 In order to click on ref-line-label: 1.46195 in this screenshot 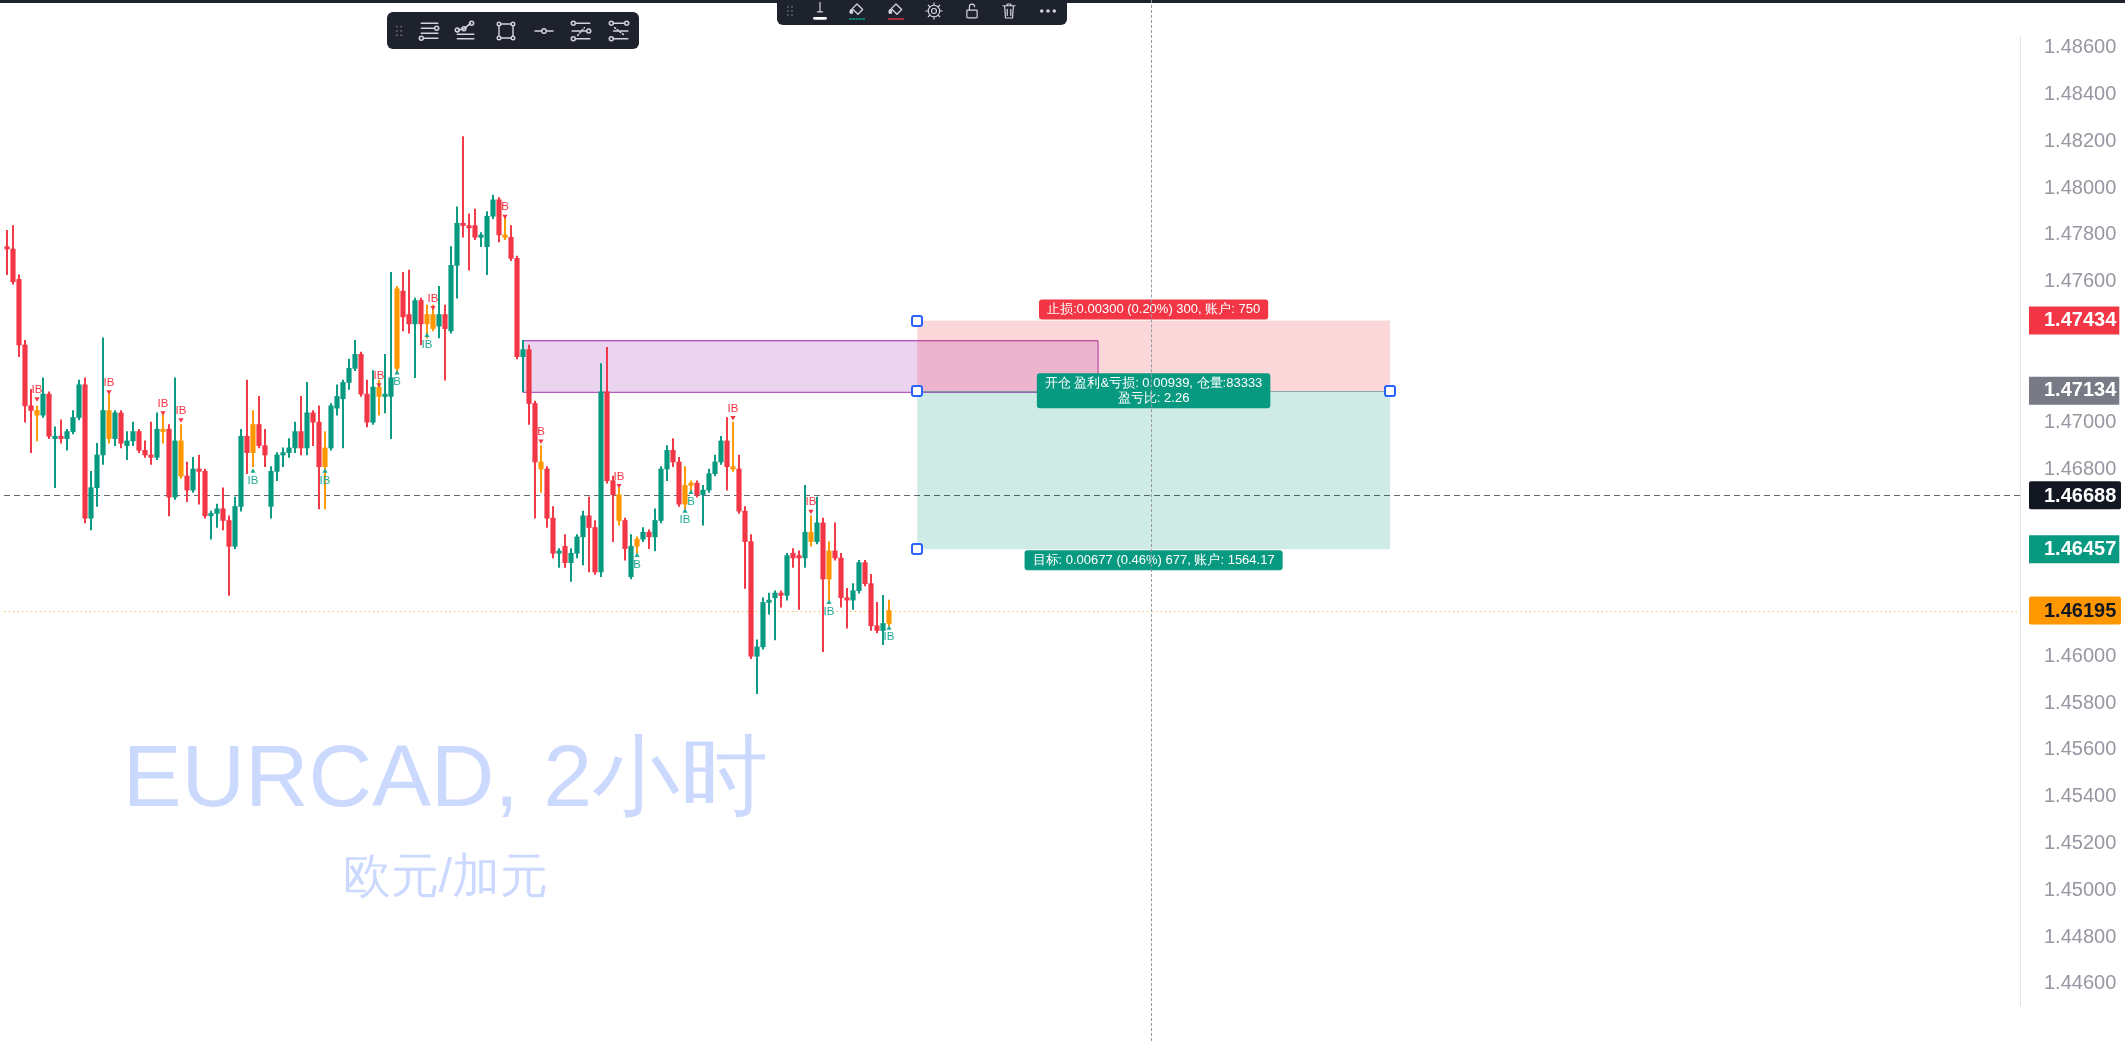, I will do `click(2080, 610)`.